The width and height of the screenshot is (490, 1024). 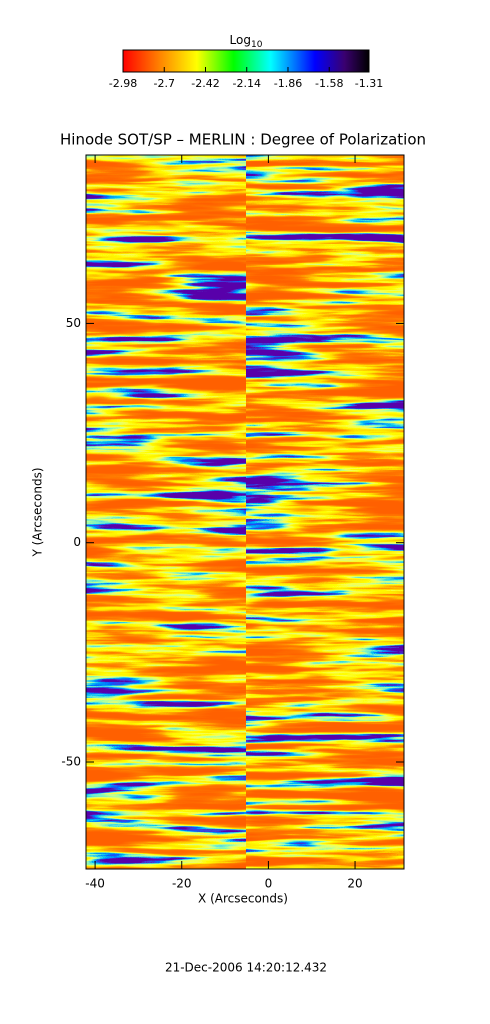 What do you see at coordinates (95, 884) in the screenshot?
I see `x-tick-label: -40` at bounding box center [95, 884].